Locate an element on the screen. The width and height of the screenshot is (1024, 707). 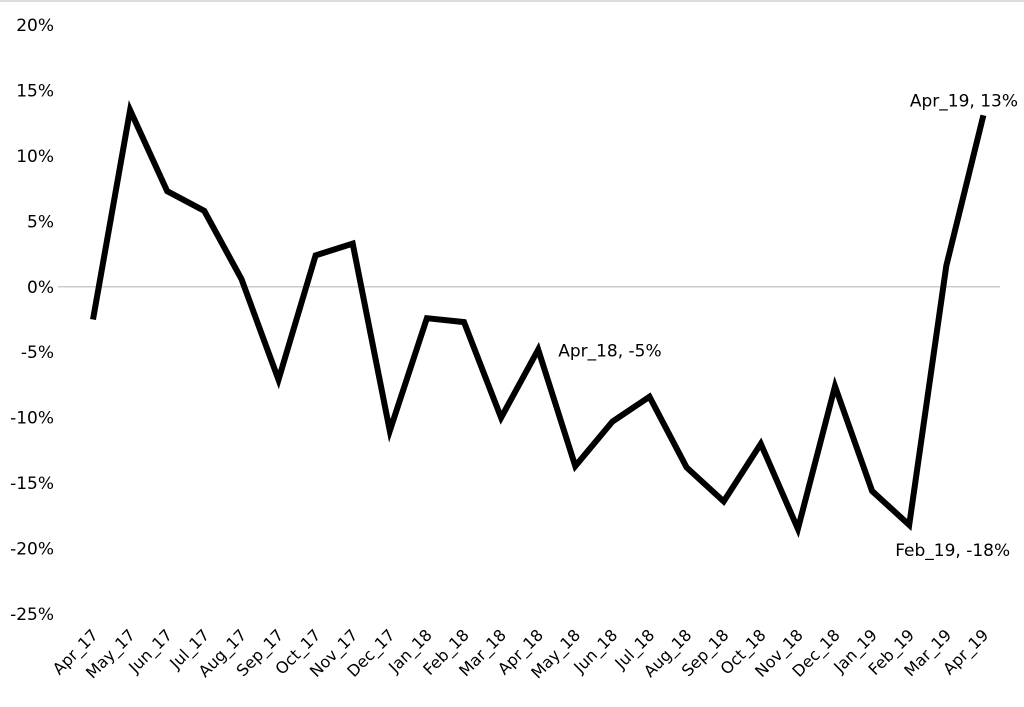
y-axis: 20% 15% 10% 5% 0% -5% -10% -15% -20% -25% is located at coordinates (32, 320).